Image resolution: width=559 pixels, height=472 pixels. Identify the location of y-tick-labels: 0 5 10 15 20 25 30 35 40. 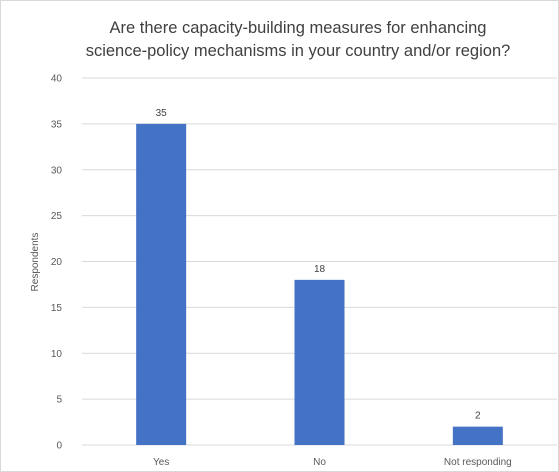
(57, 263).